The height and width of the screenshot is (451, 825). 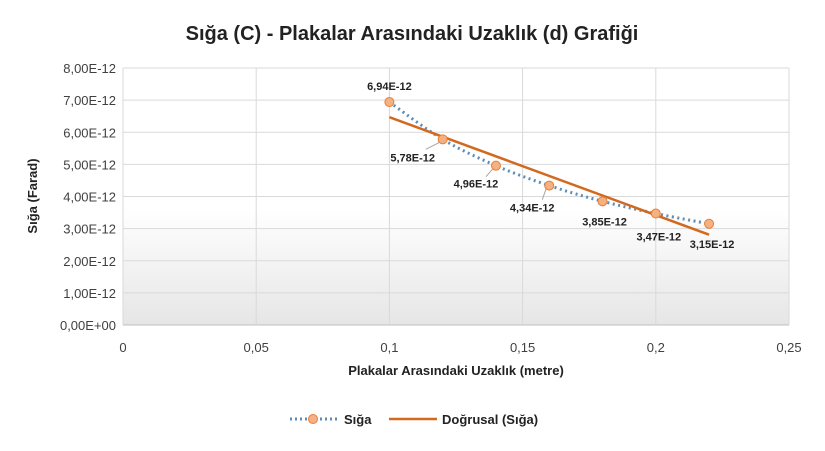 What do you see at coordinates (88, 325) in the screenshot?
I see `y-tick-label: 0,00E+00` at bounding box center [88, 325].